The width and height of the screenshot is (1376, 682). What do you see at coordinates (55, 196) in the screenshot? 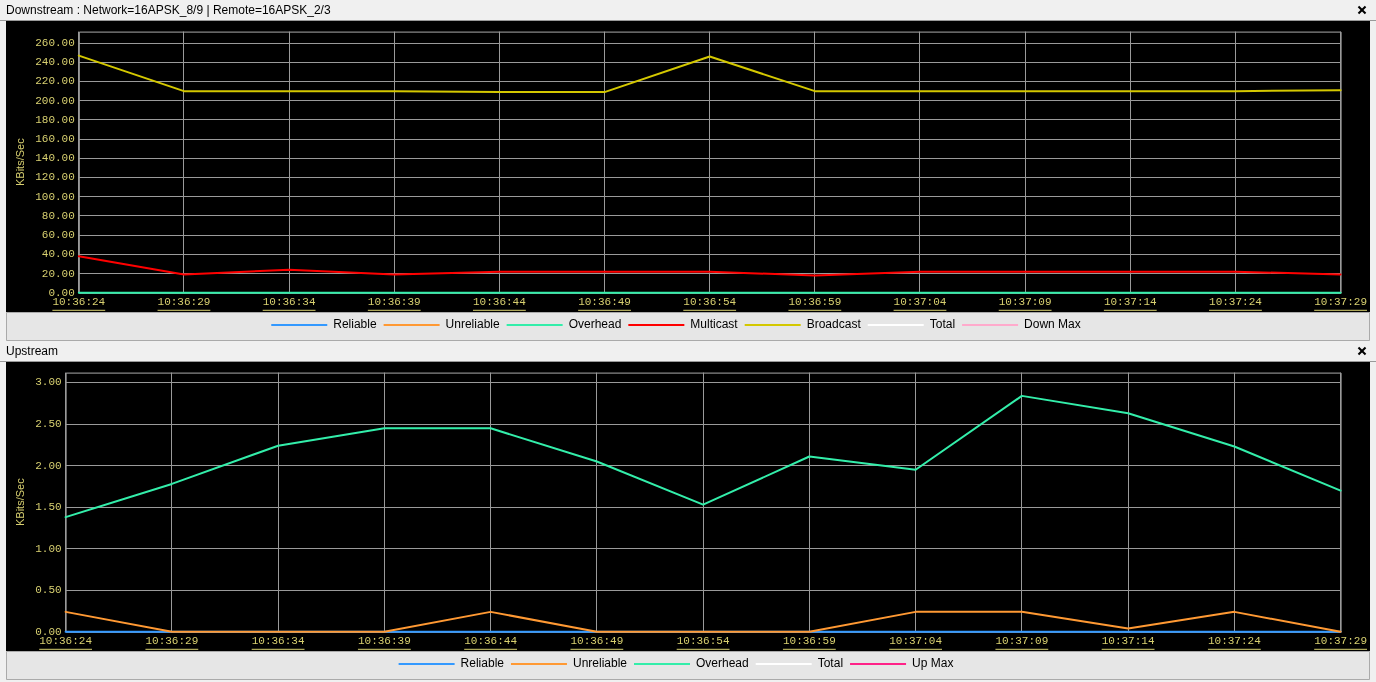
I see `y-tick-label: 100.00` at bounding box center [55, 196].